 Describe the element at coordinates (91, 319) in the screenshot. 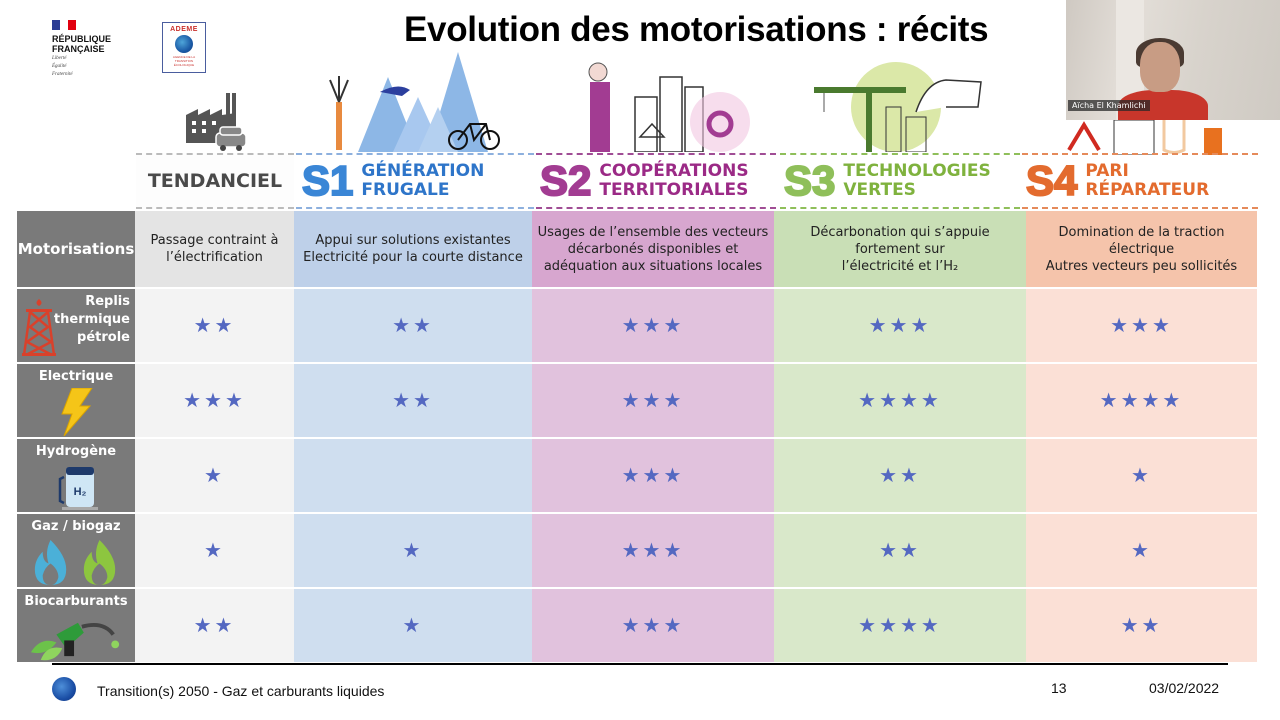

I see `label-line2: thermique` at that location.